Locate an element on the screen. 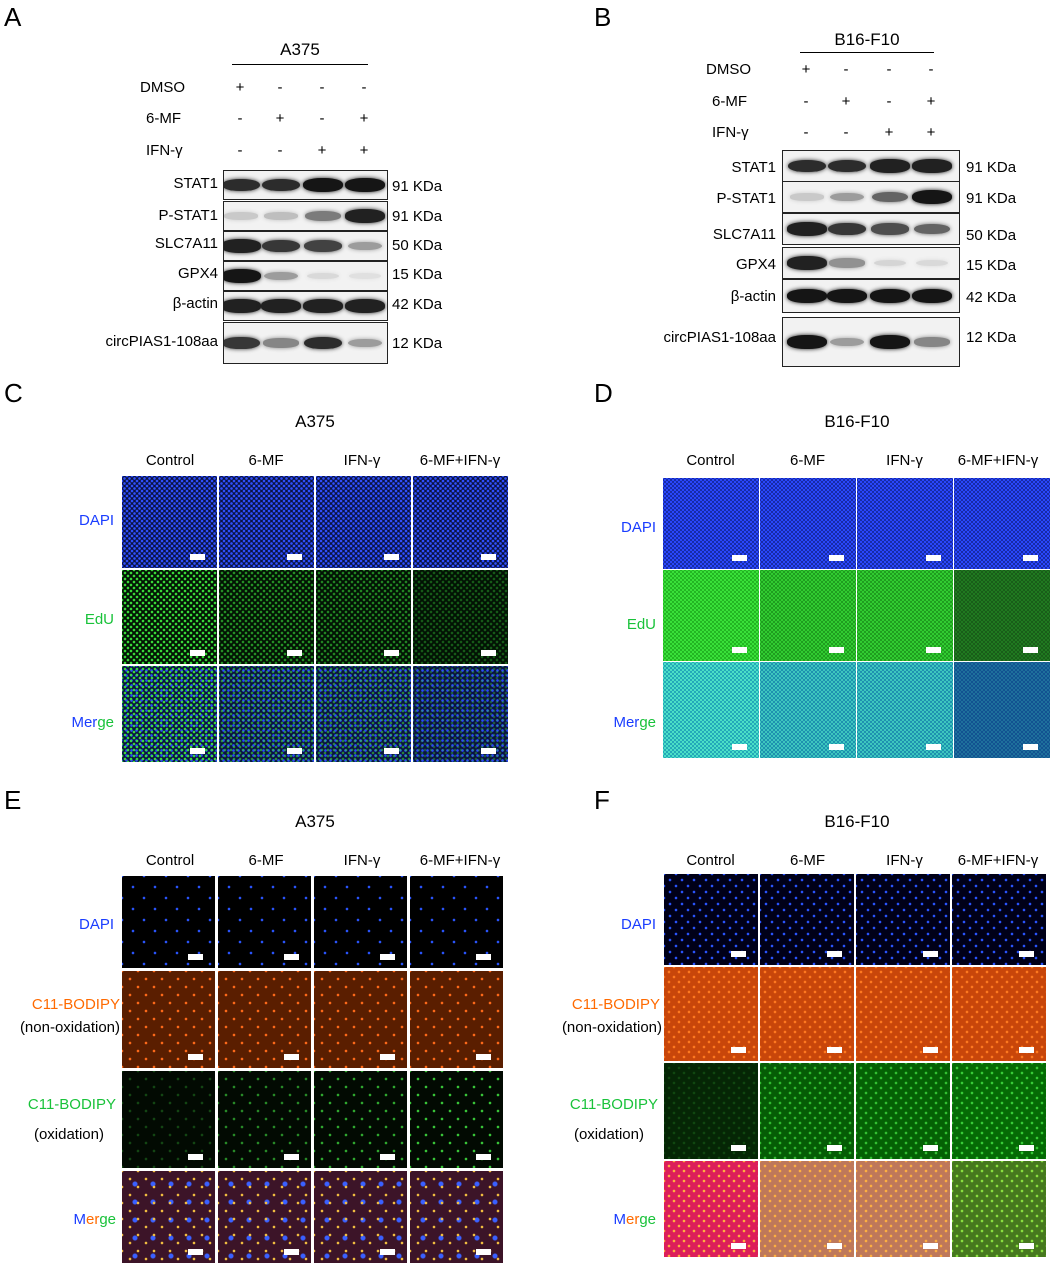 The image size is (1052, 1263). treatment-label-dmso-b: DMSO is located at coordinates (728, 69).